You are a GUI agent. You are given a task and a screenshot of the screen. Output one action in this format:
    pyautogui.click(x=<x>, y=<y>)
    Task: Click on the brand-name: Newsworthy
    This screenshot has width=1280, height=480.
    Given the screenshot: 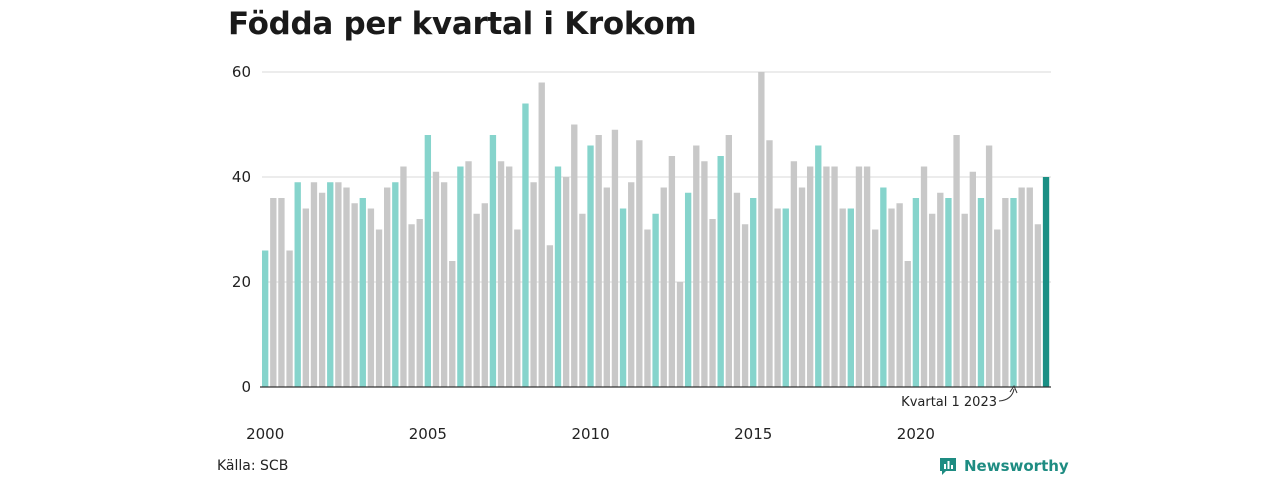 What is the action you would take?
    pyautogui.click(x=1016, y=466)
    